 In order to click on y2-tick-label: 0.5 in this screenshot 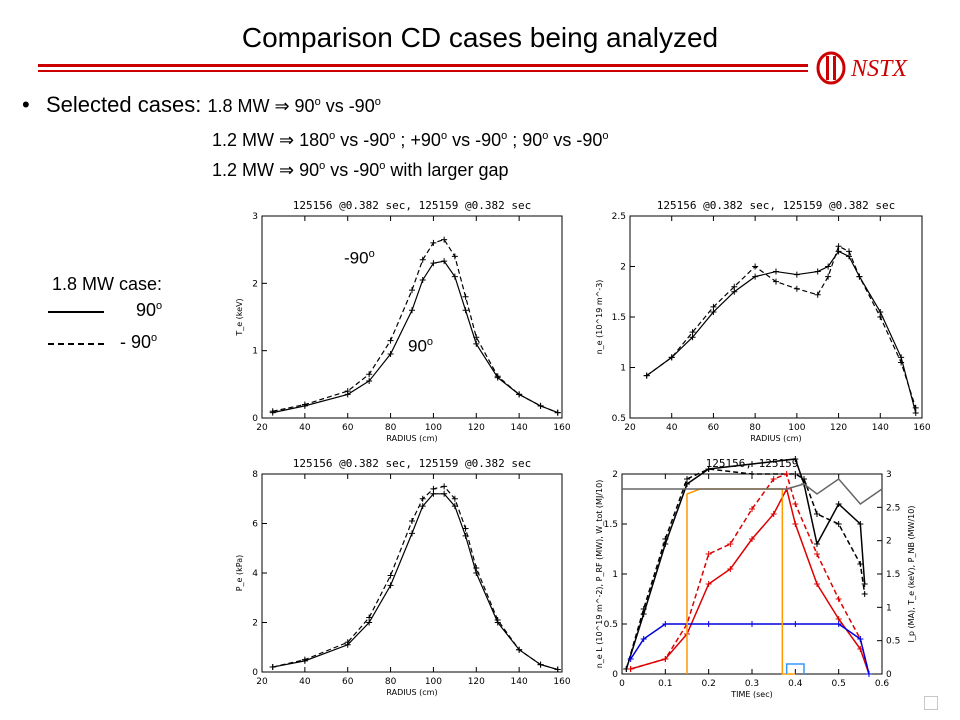, I will do `click(893, 642)`.